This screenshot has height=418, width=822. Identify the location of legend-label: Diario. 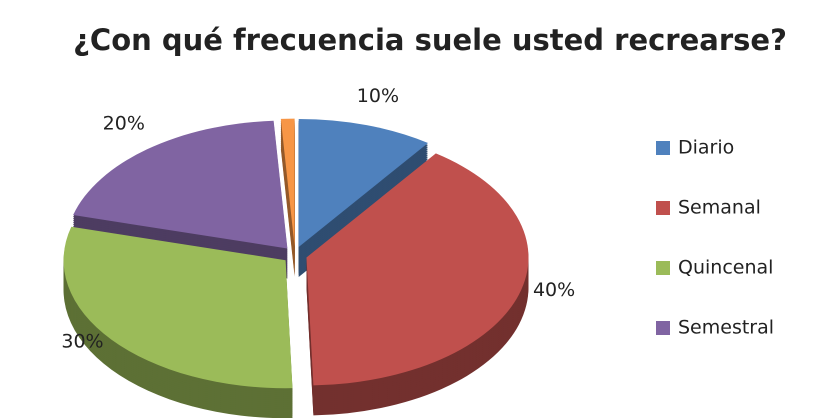
(706, 148).